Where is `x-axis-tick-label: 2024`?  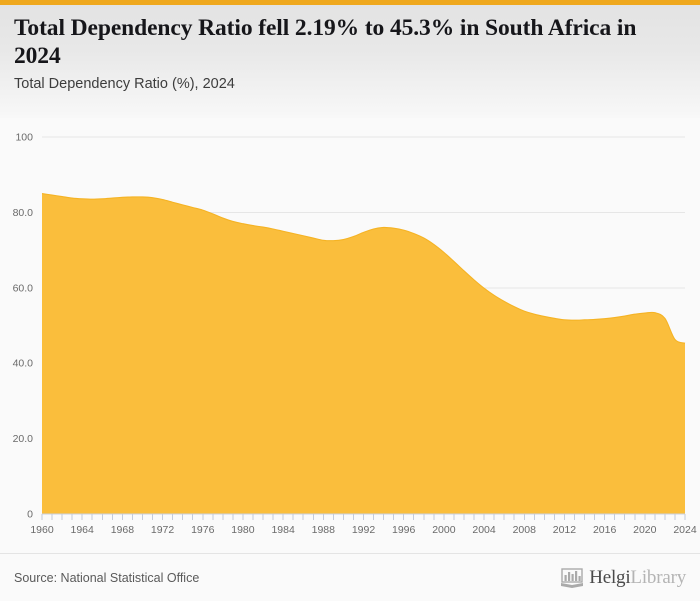
x-axis-tick-label: 2024 is located at coordinates (685, 530).